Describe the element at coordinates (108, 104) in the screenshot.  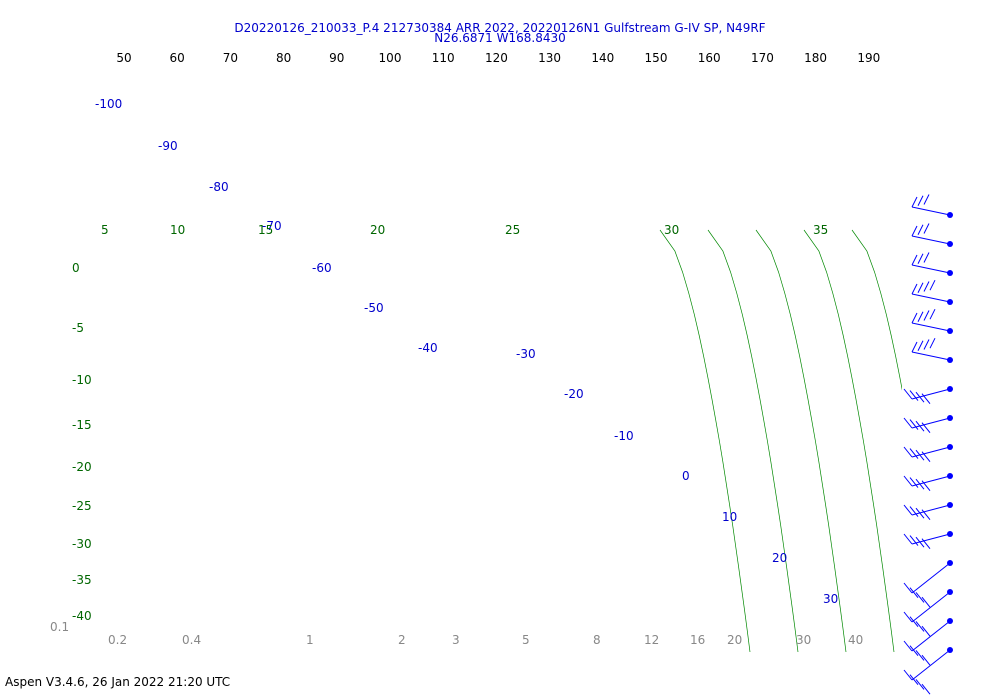
I see `isotherm-label: -100` at that location.